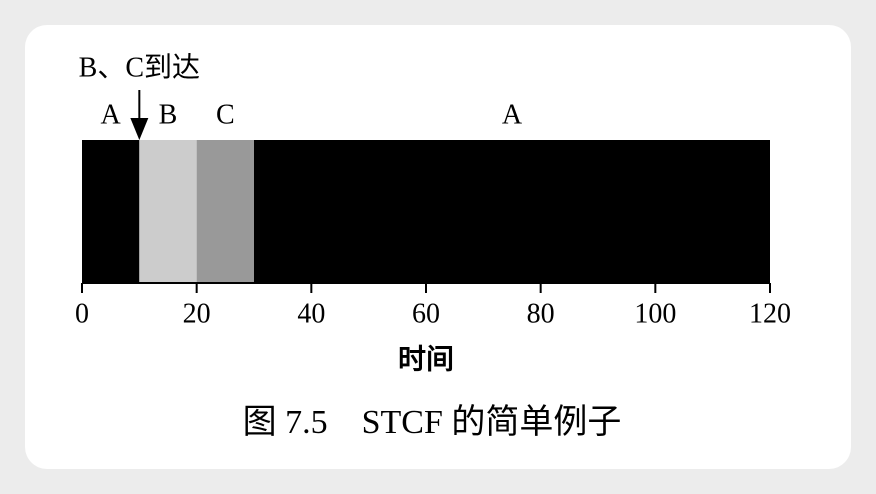 Image resolution: width=876 pixels, height=494 pixels. Describe the element at coordinates (426, 359) in the screenshot. I see `x-axis-label: 时间` at that location.